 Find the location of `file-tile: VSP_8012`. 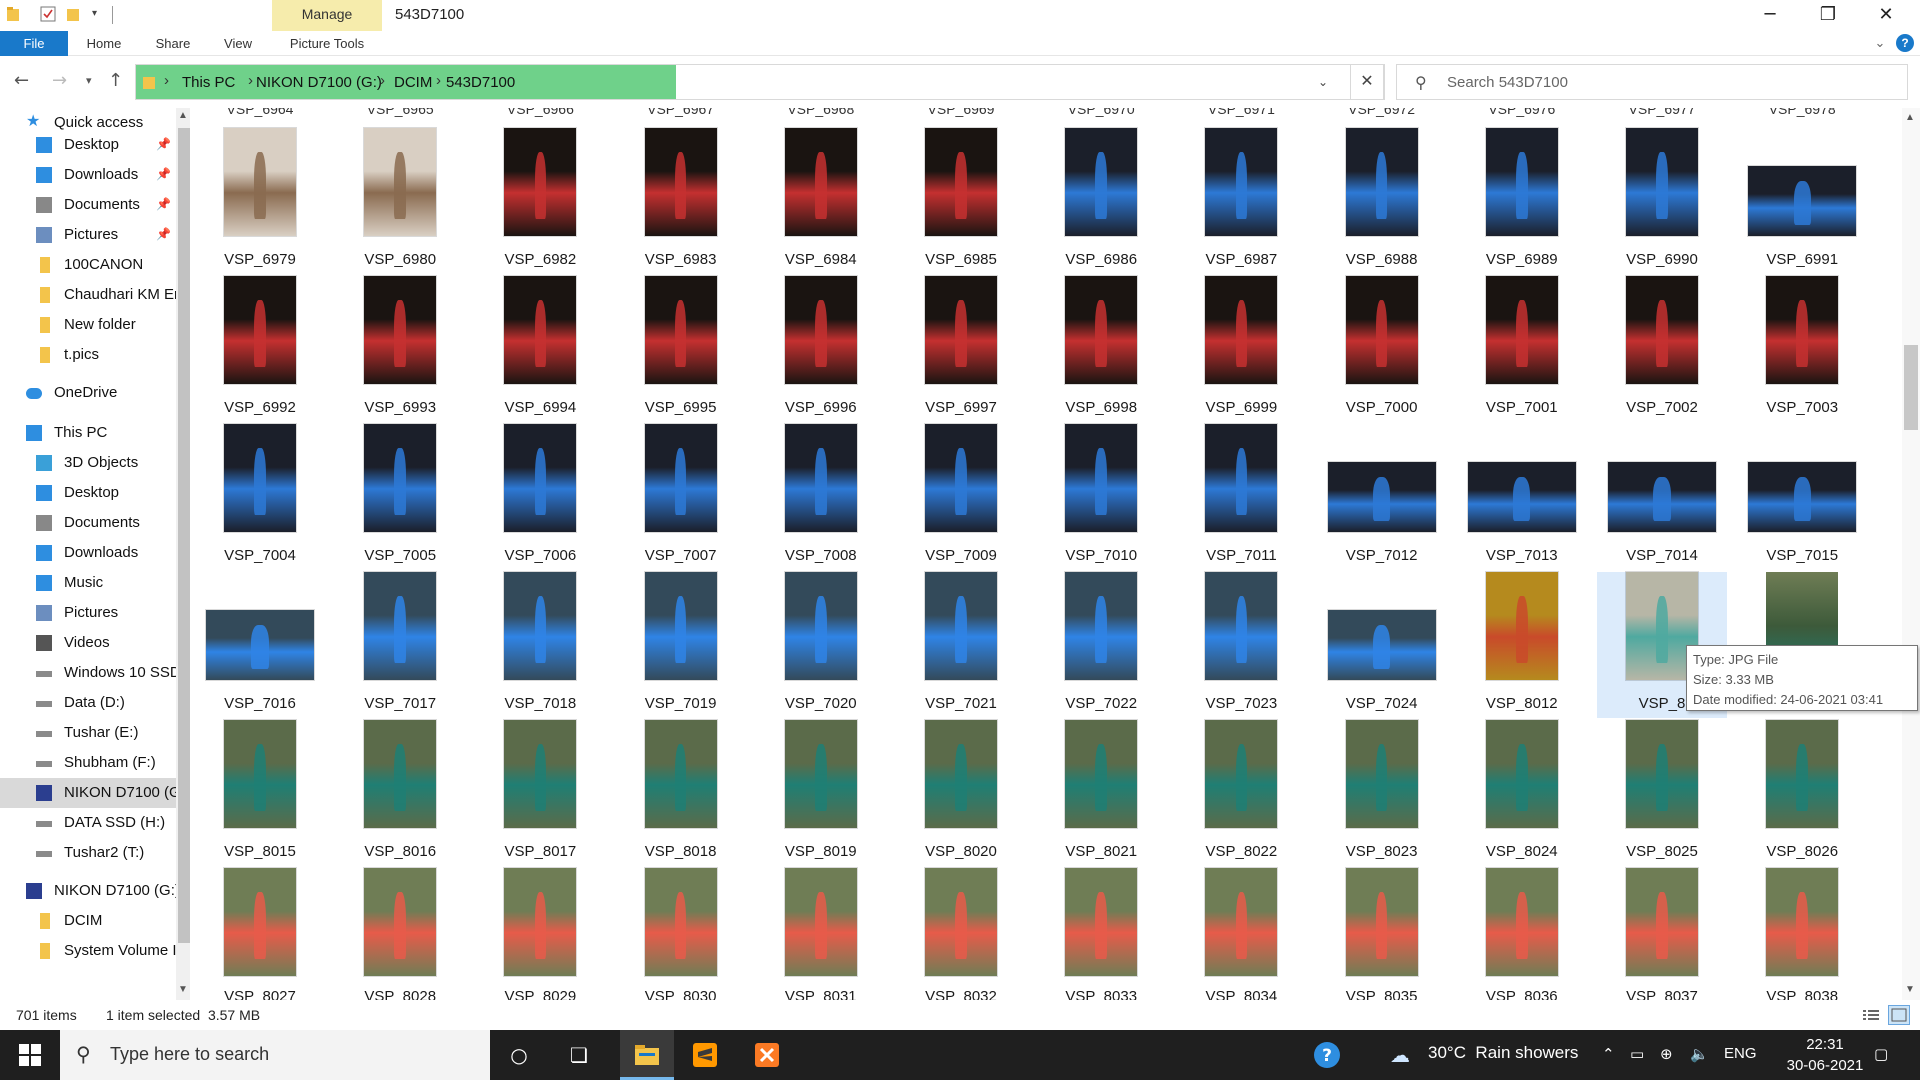

file-tile: VSP_8012 is located at coordinates (1522, 645).